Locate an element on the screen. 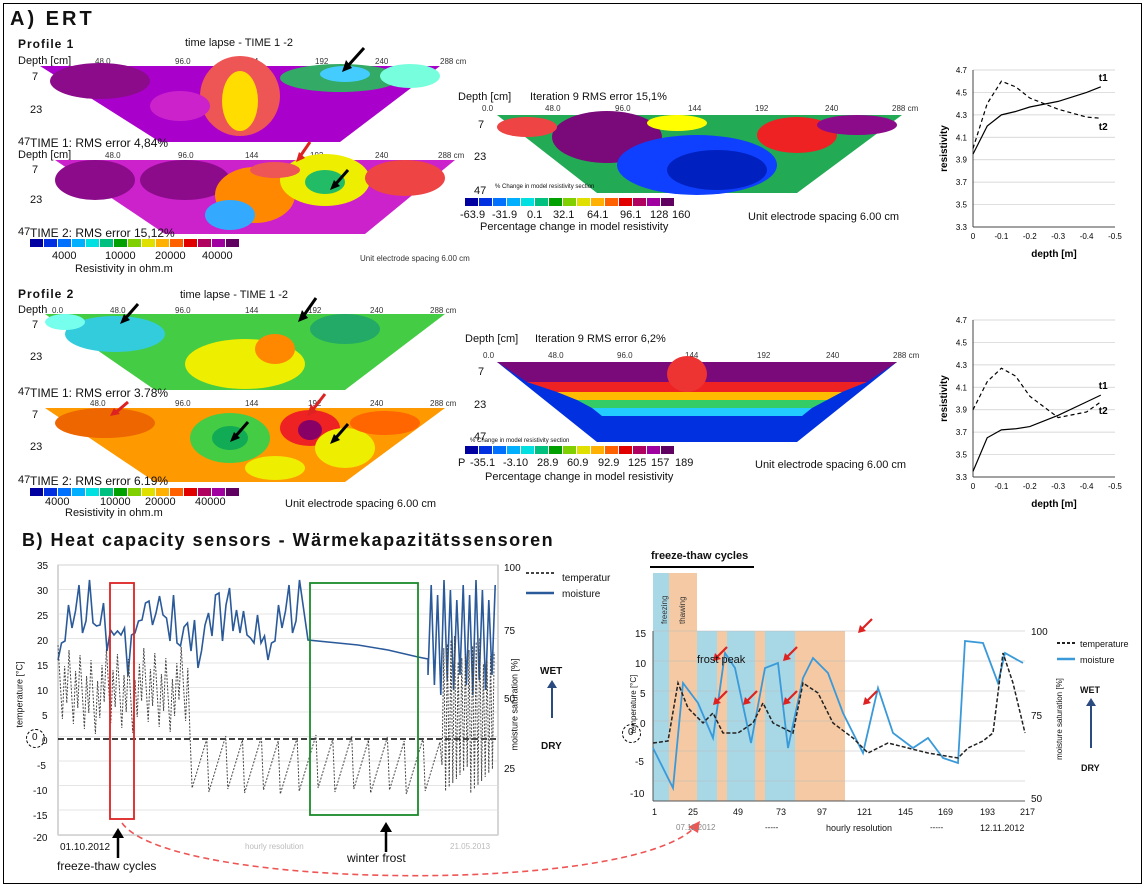 This screenshot has width=1147, height=890. moisture-series is located at coordinates (276, 637).